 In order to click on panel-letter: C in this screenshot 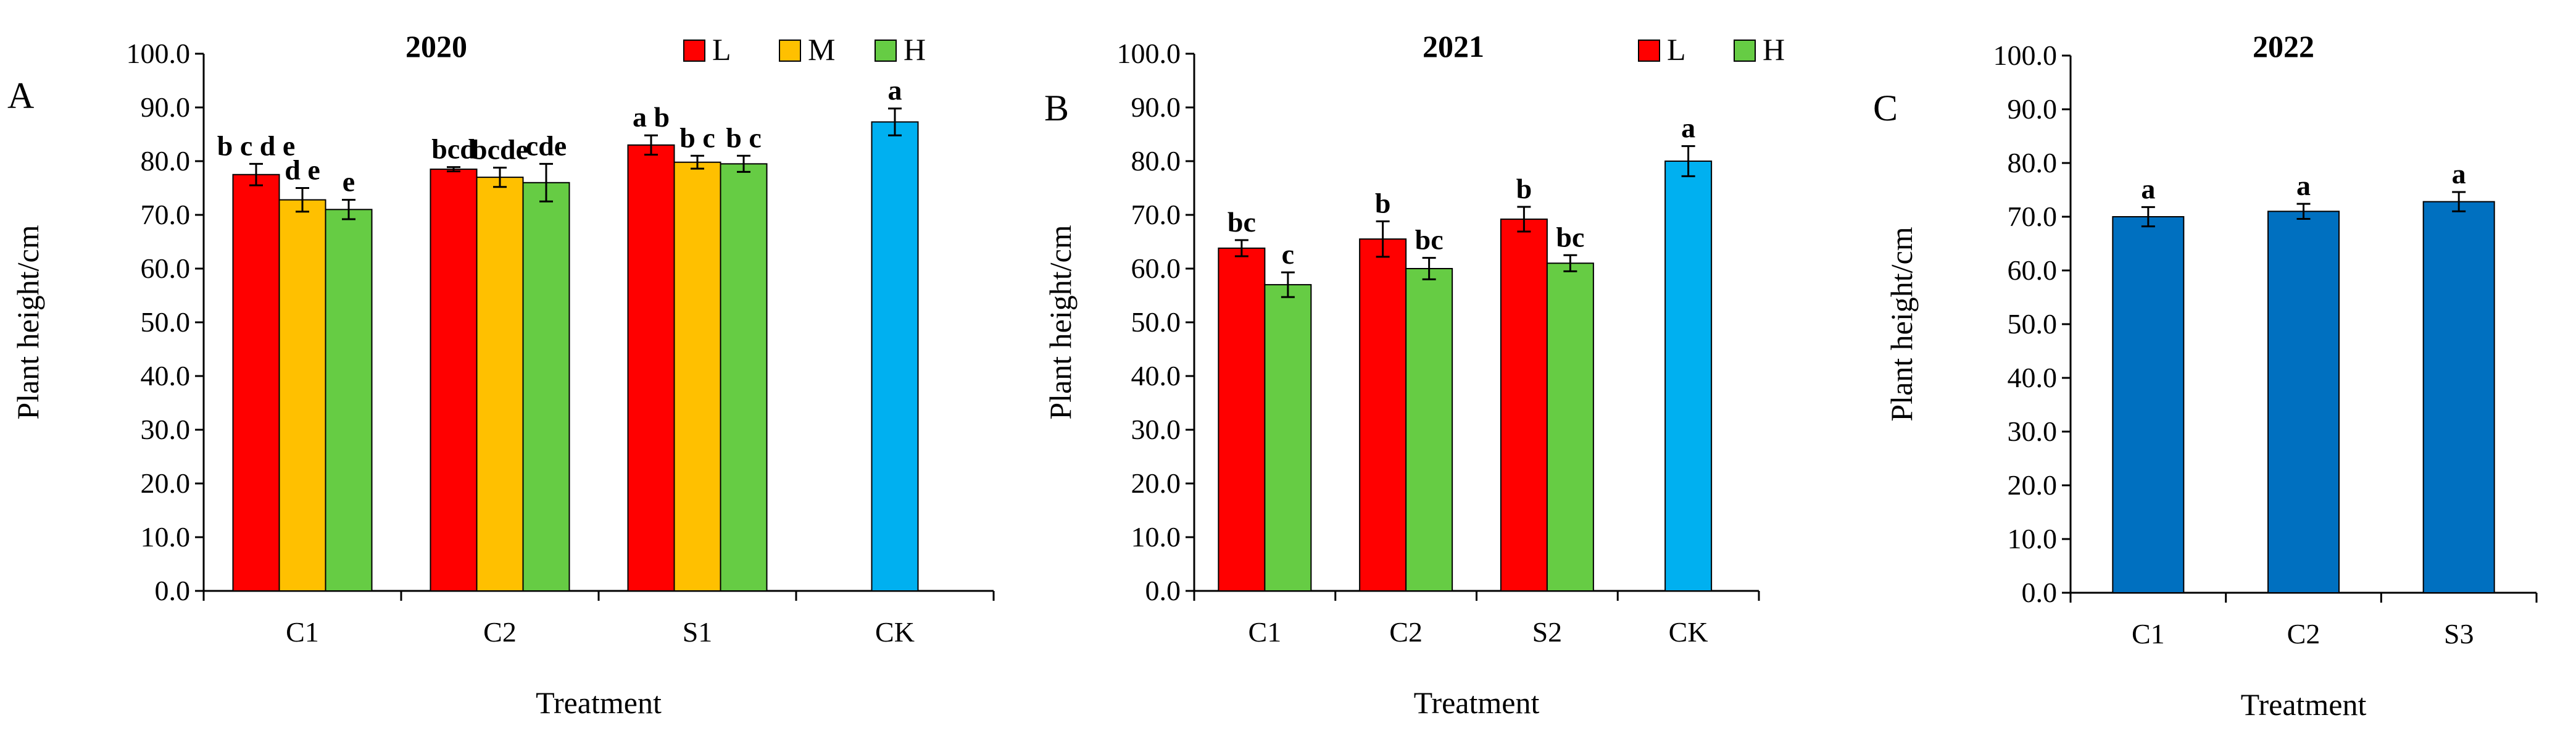, I will do `click(1886, 108)`.